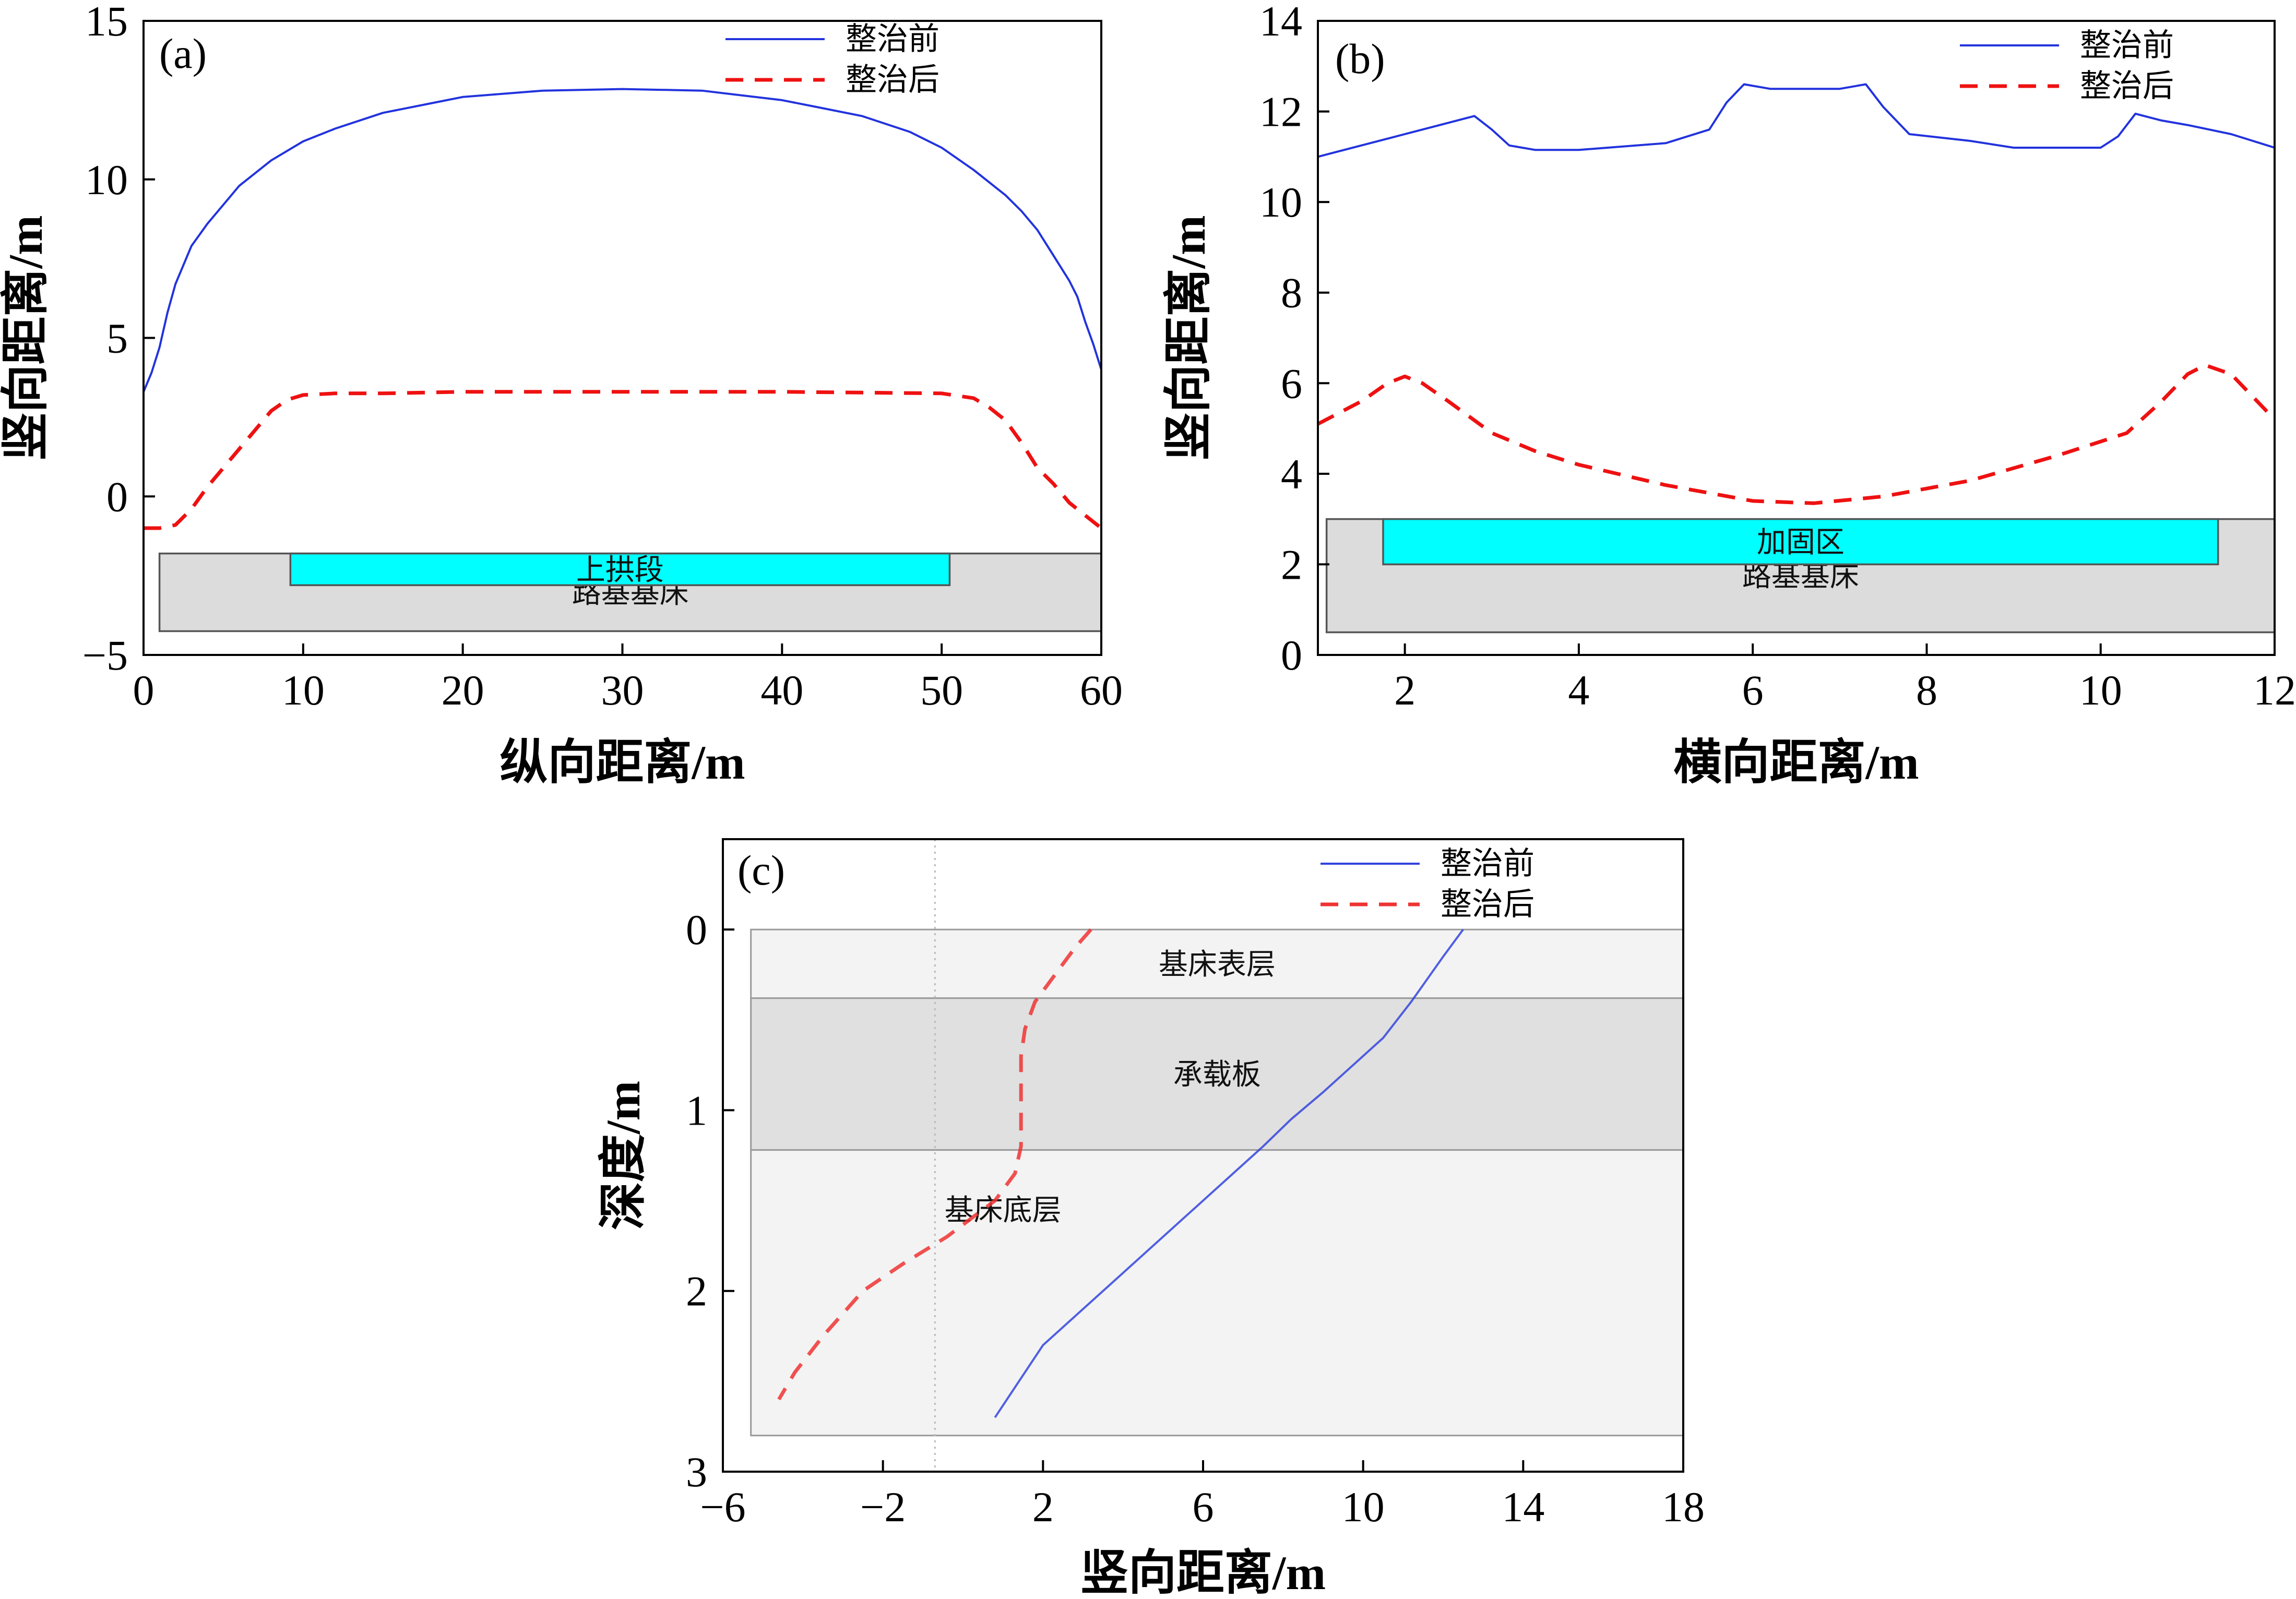 This screenshot has height=1599, width=2296. I want to click on y-tick-label-b-5: 10, so click(1280, 202).